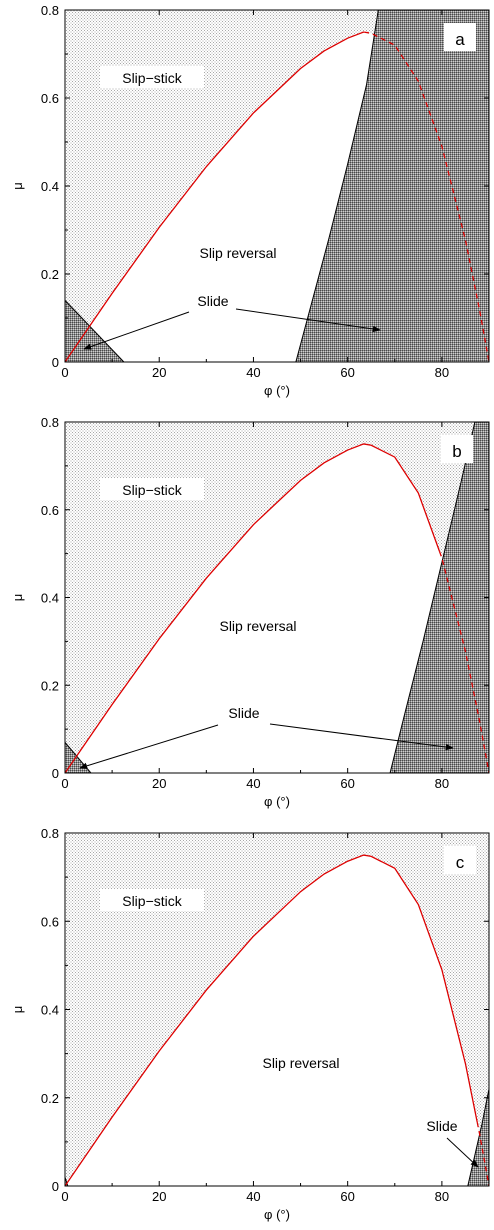 The width and height of the screenshot is (494, 1230). I want to click on panel-label: a, so click(460, 39).